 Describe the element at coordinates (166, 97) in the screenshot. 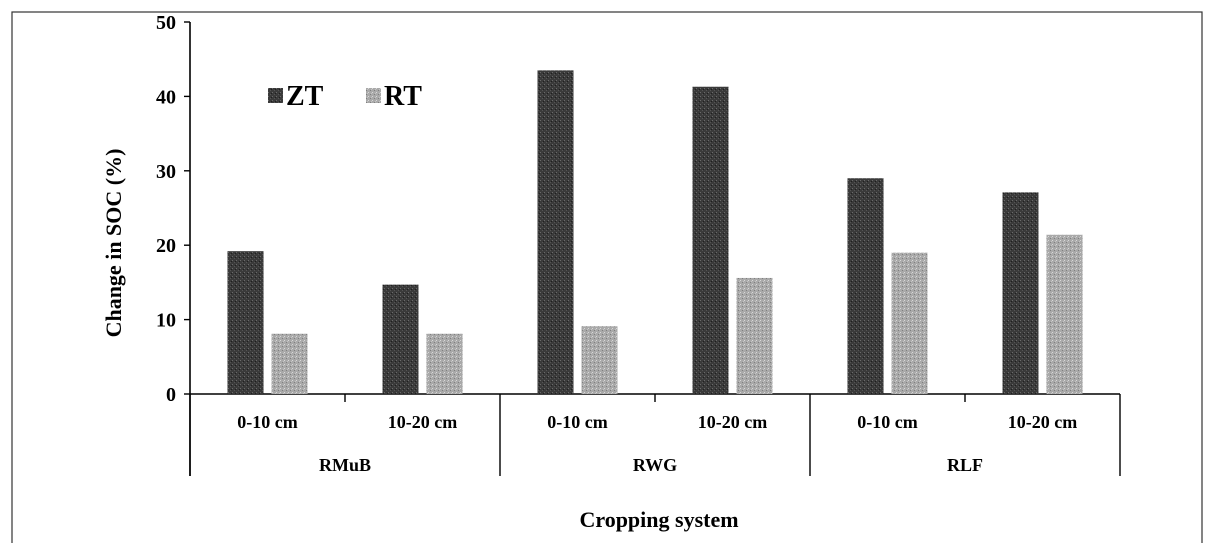

I see `y-tick-label: 40` at that location.